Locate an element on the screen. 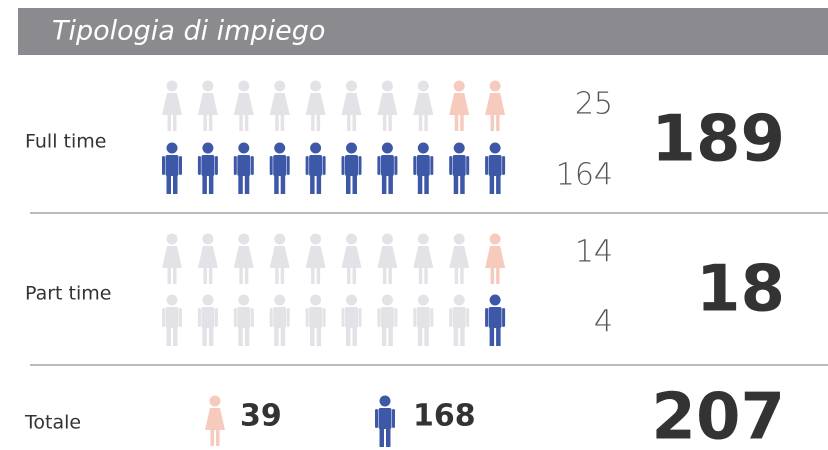  grand-total: 207 is located at coordinates (718, 415).